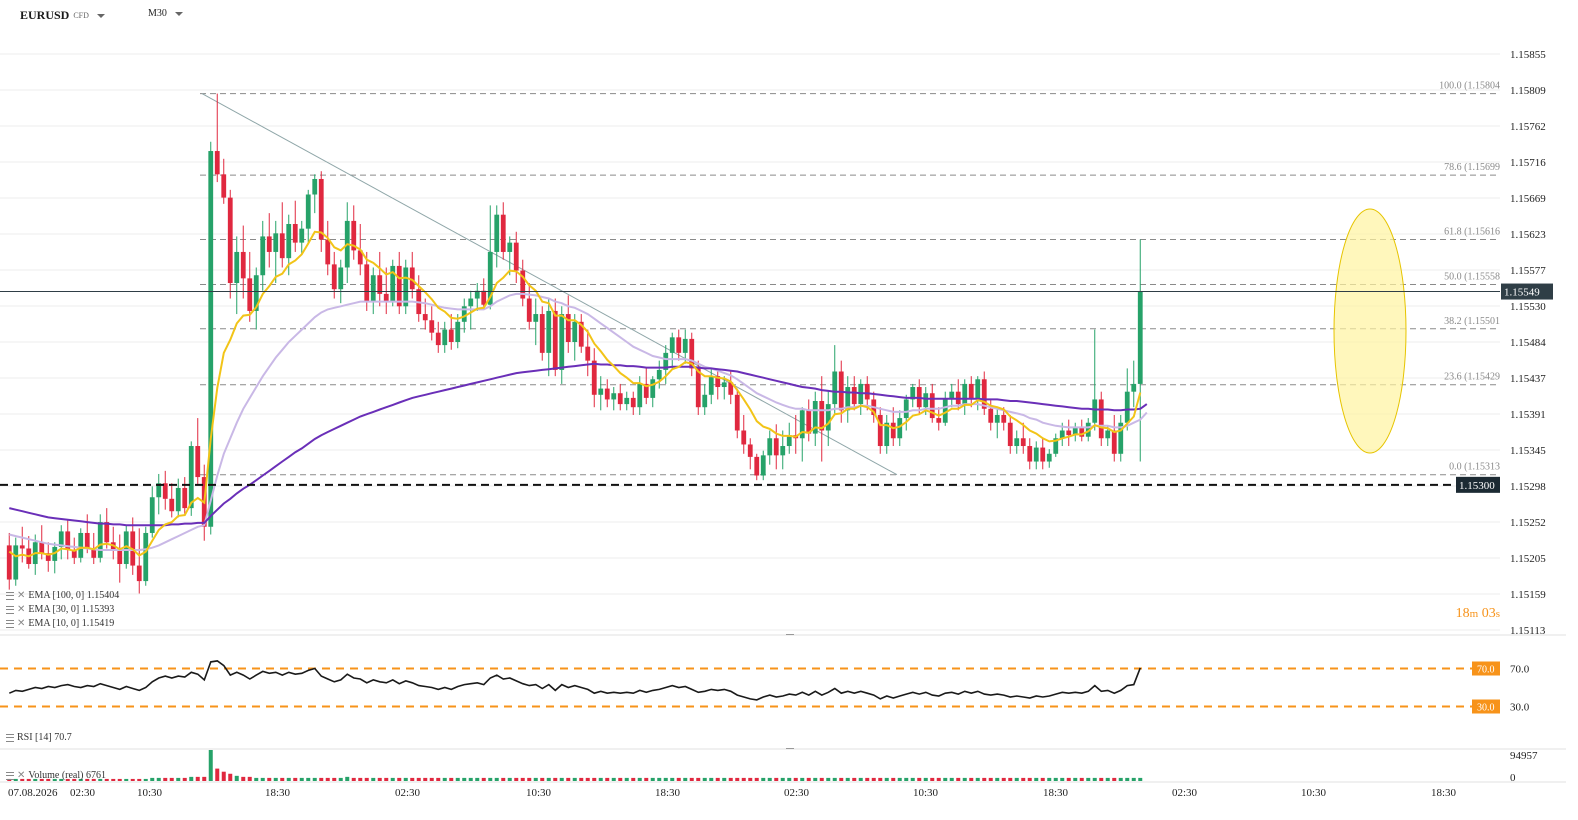 This screenshot has width=1578, height=820. I want to click on legend-volume: ✕ Volume (real) 6761, so click(56, 775).